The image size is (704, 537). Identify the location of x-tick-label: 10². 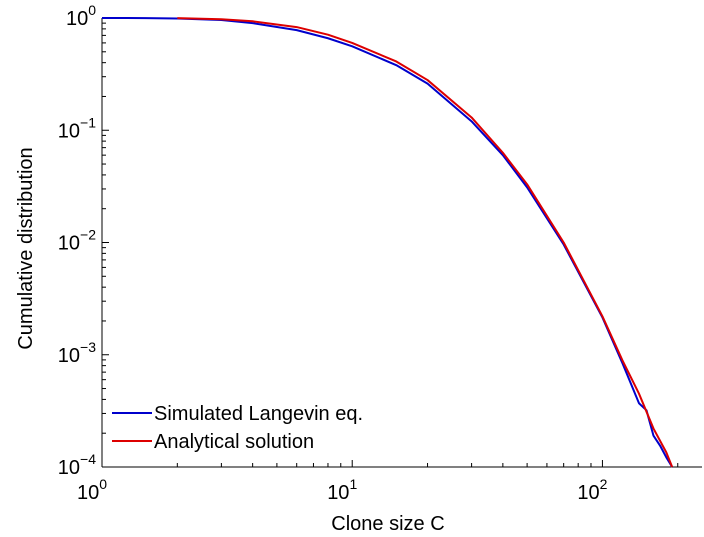
(592, 490).